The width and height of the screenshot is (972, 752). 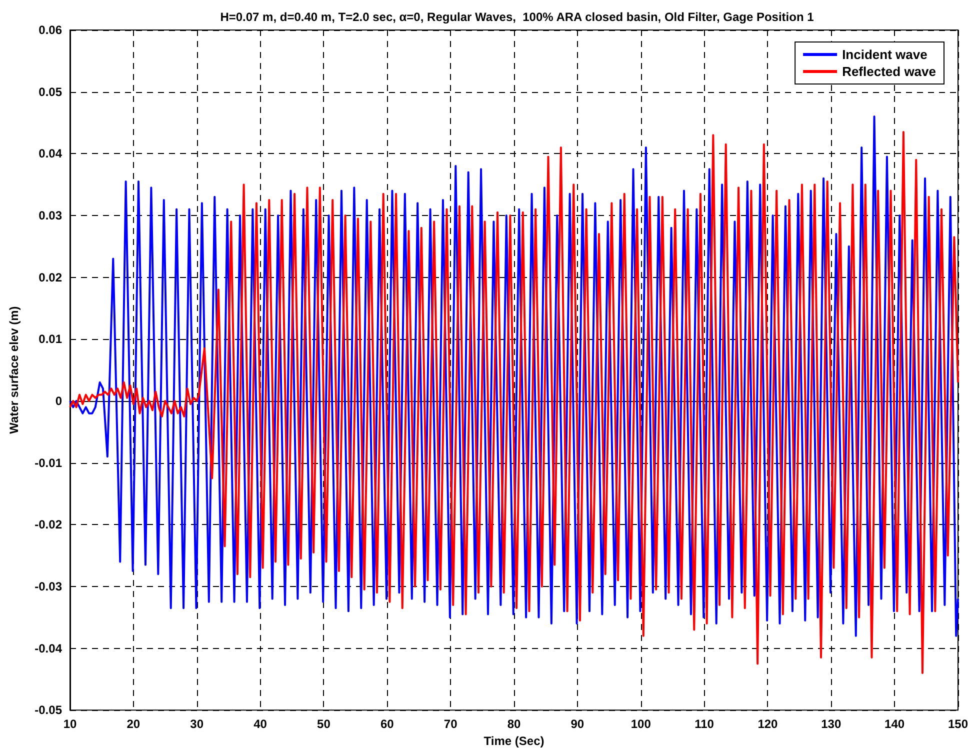 I want to click on y-tick-label: -0.03, so click(x=48, y=586).